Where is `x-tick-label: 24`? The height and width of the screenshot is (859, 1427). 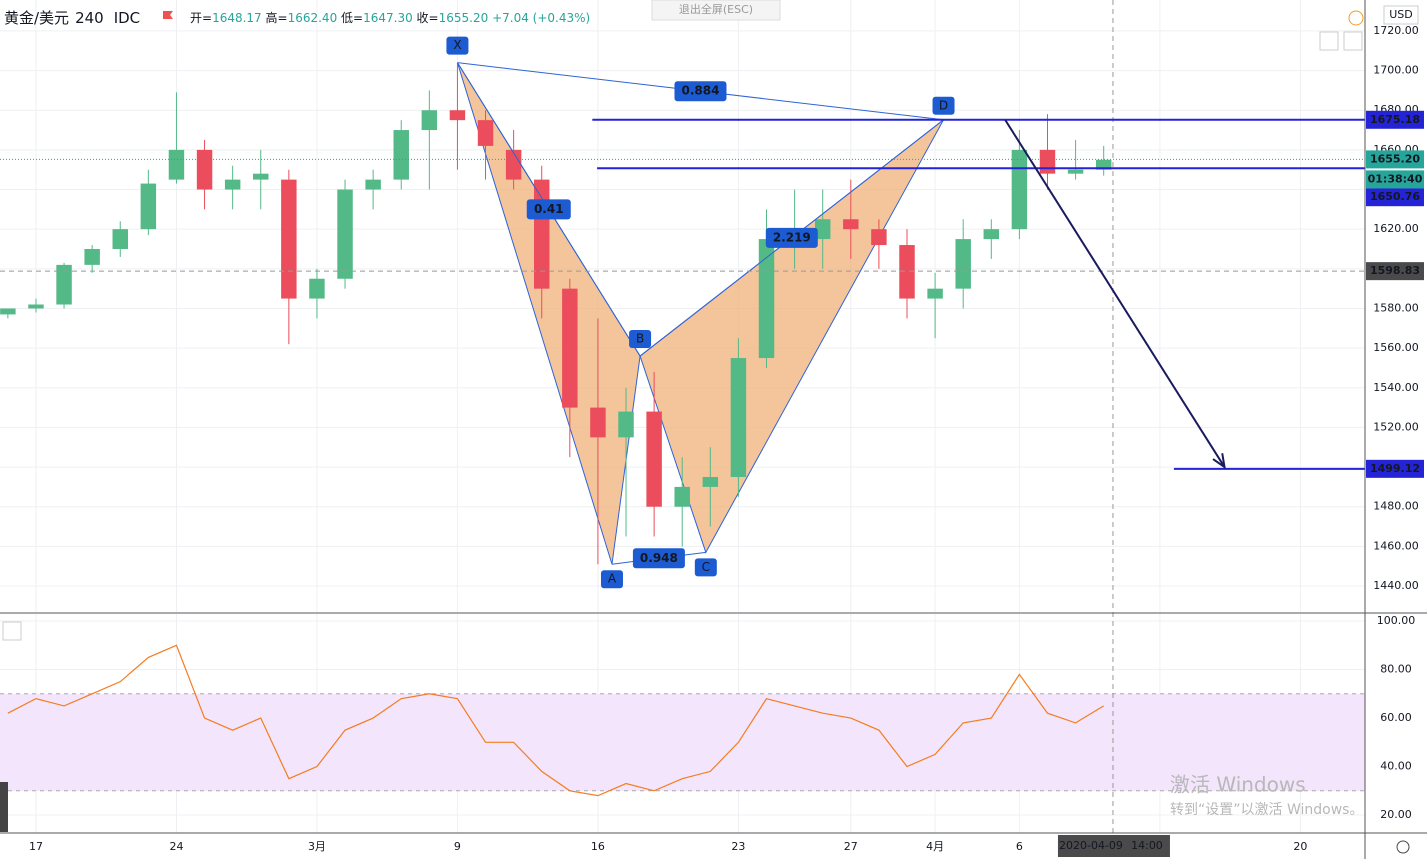 x-tick-label: 24 is located at coordinates (176, 846).